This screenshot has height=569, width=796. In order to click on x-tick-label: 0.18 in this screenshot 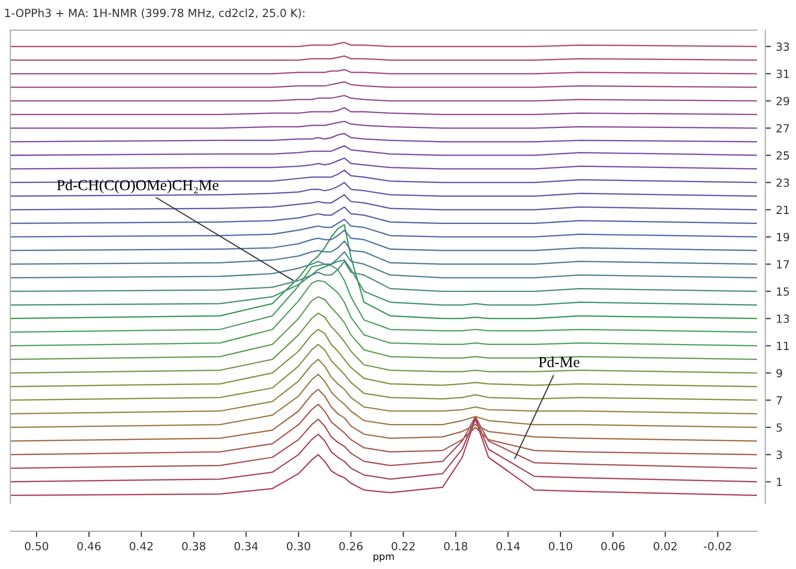, I will do `click(456, 546)`.